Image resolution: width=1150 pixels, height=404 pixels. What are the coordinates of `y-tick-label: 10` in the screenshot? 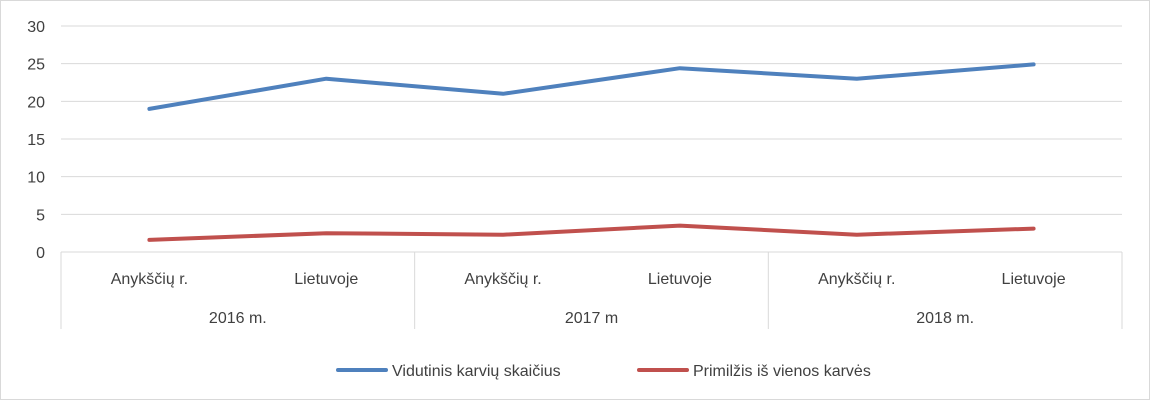 It's located at (36, 178).